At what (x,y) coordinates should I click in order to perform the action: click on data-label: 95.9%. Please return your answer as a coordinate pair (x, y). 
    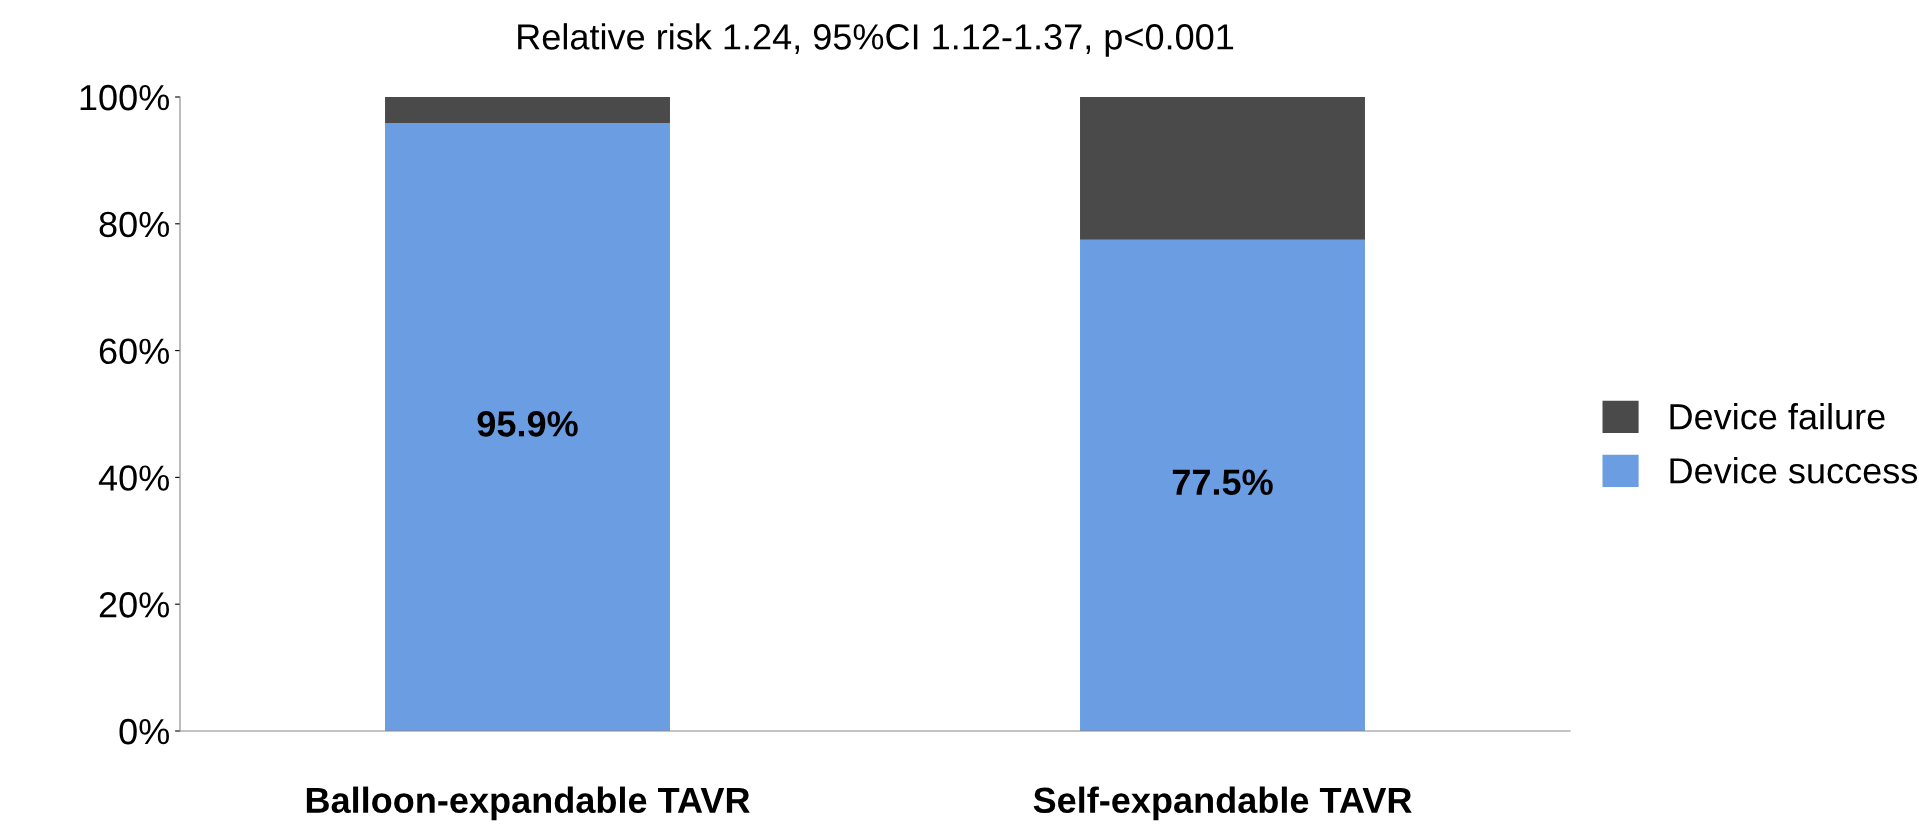
    Looking at the image, I should click on (527, 424).